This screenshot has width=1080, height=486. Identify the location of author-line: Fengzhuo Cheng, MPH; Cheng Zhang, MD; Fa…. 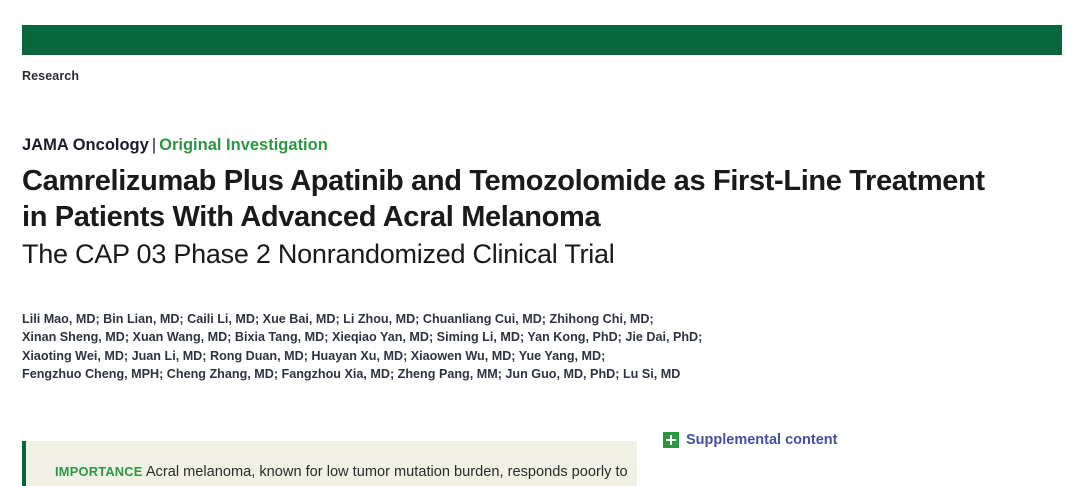
(351, 374).